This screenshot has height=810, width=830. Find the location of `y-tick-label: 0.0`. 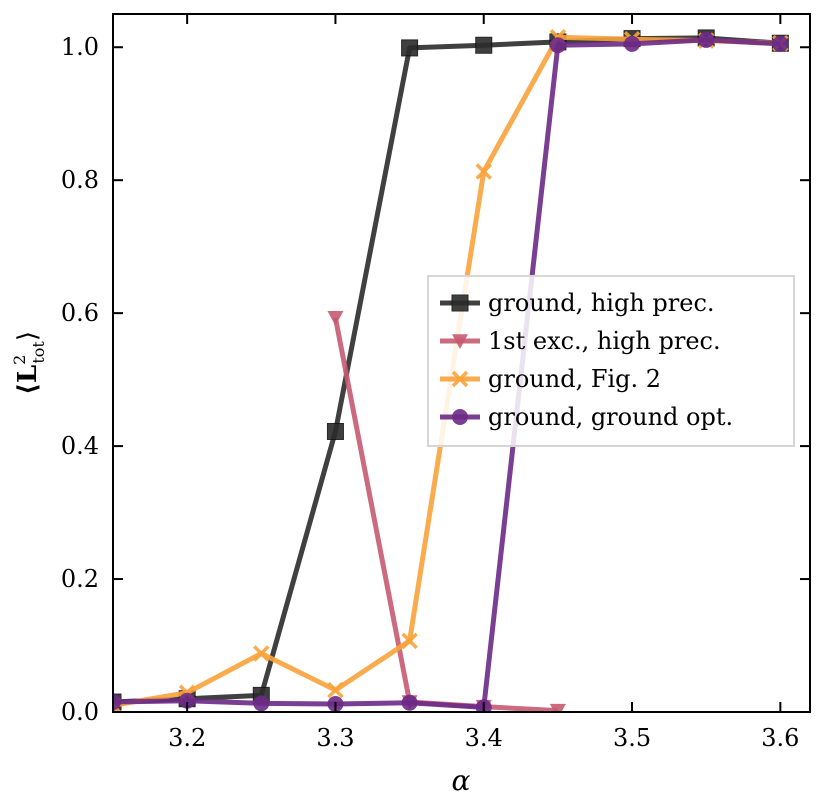

y-tick-label: 0.0 is located at coordinates (80, 712).